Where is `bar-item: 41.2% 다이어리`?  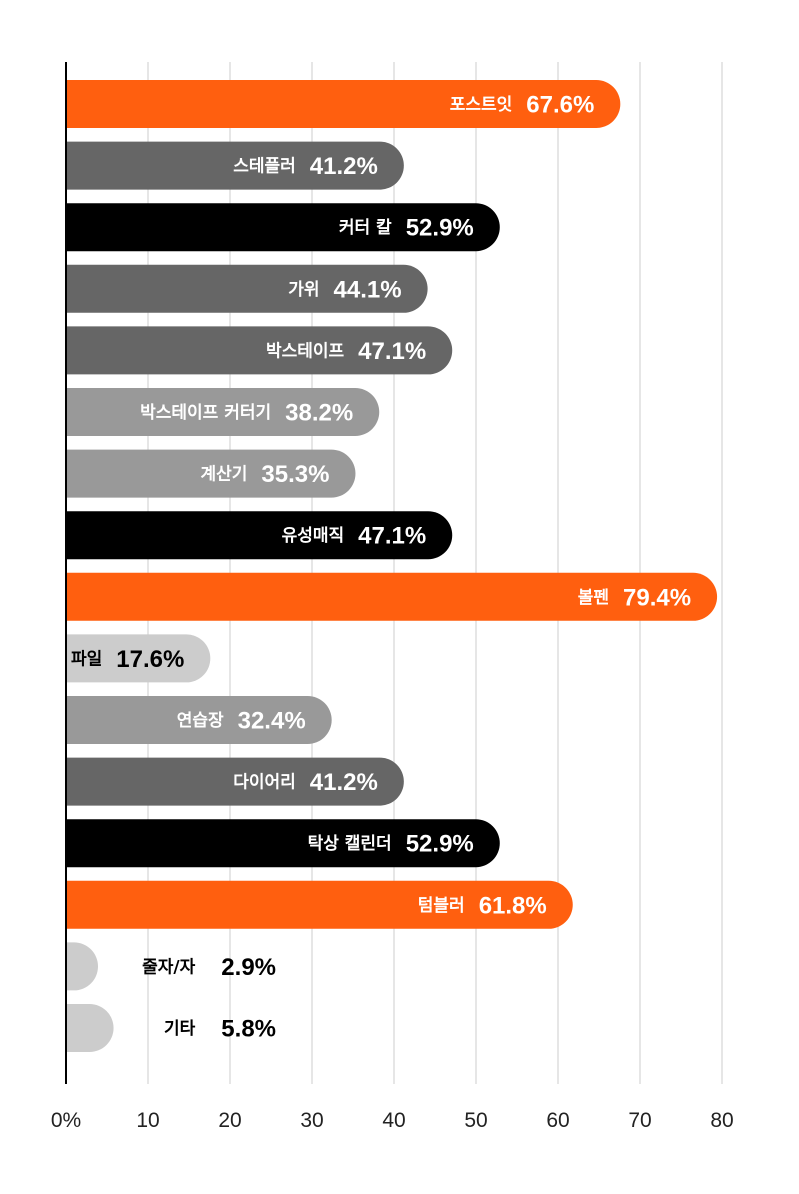 bar-item: 41.2% 다이어리 is located at coordinates (235, 781).